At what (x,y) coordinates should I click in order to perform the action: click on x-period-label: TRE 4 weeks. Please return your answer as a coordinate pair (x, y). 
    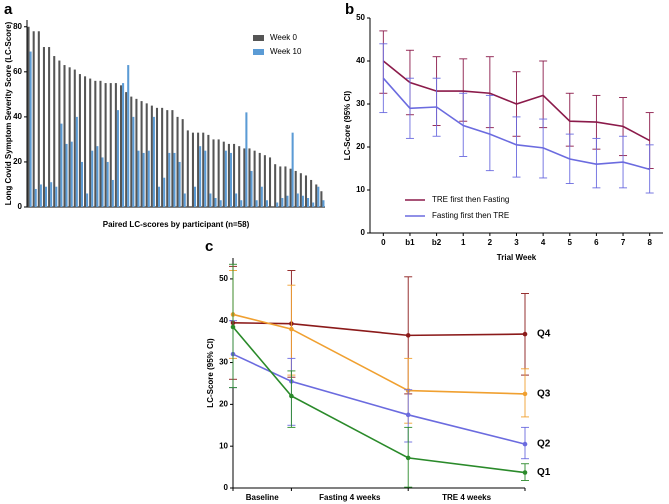
    Looking at the image, I should click on (466, 497).